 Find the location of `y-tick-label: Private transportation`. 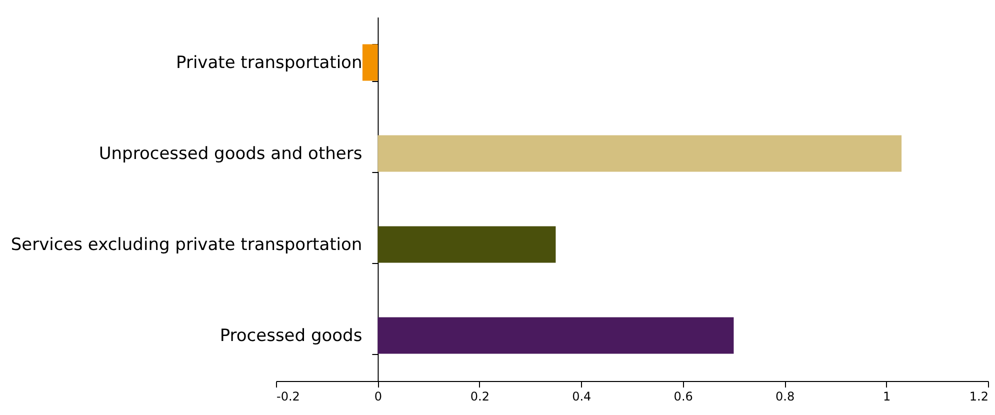

y-tick-label: Private transportation is located at coordinates (269, 63).